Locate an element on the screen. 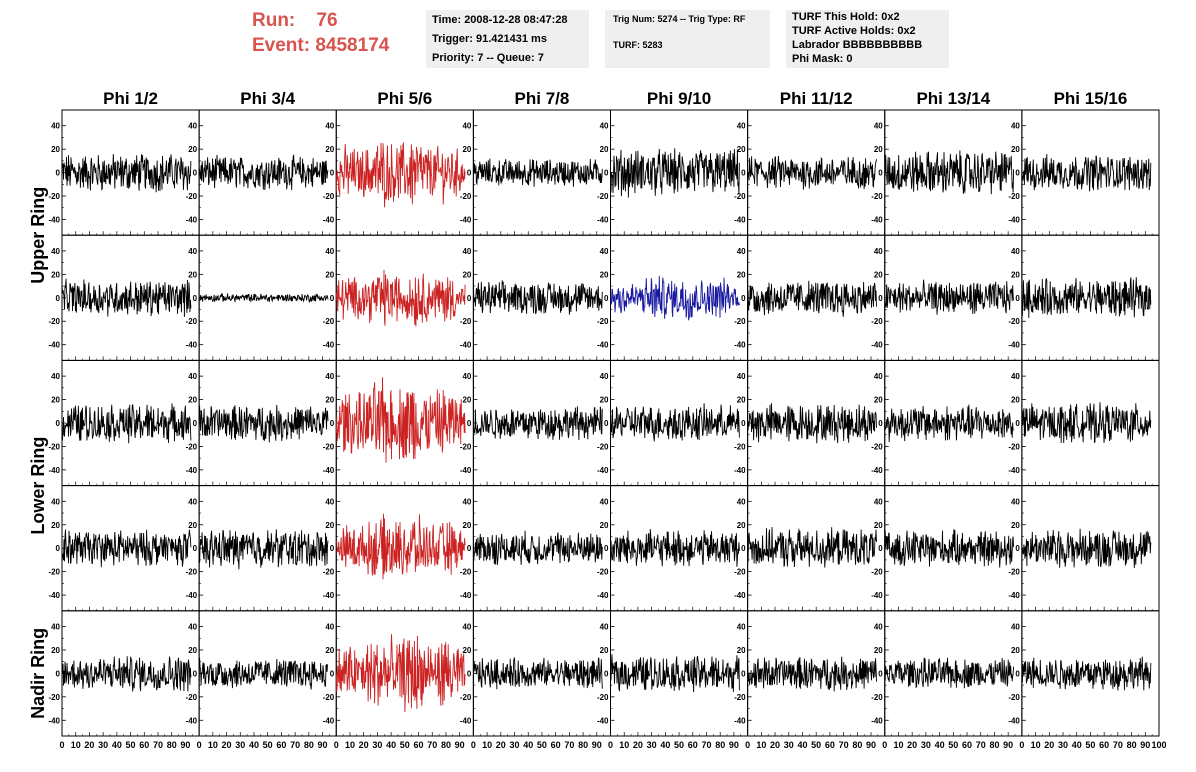 Image resolution: width=1196 pixels, height=772 pixels. panel-r5-c3: -40 -20 0 20 40 is located at coordinates (398, 673).